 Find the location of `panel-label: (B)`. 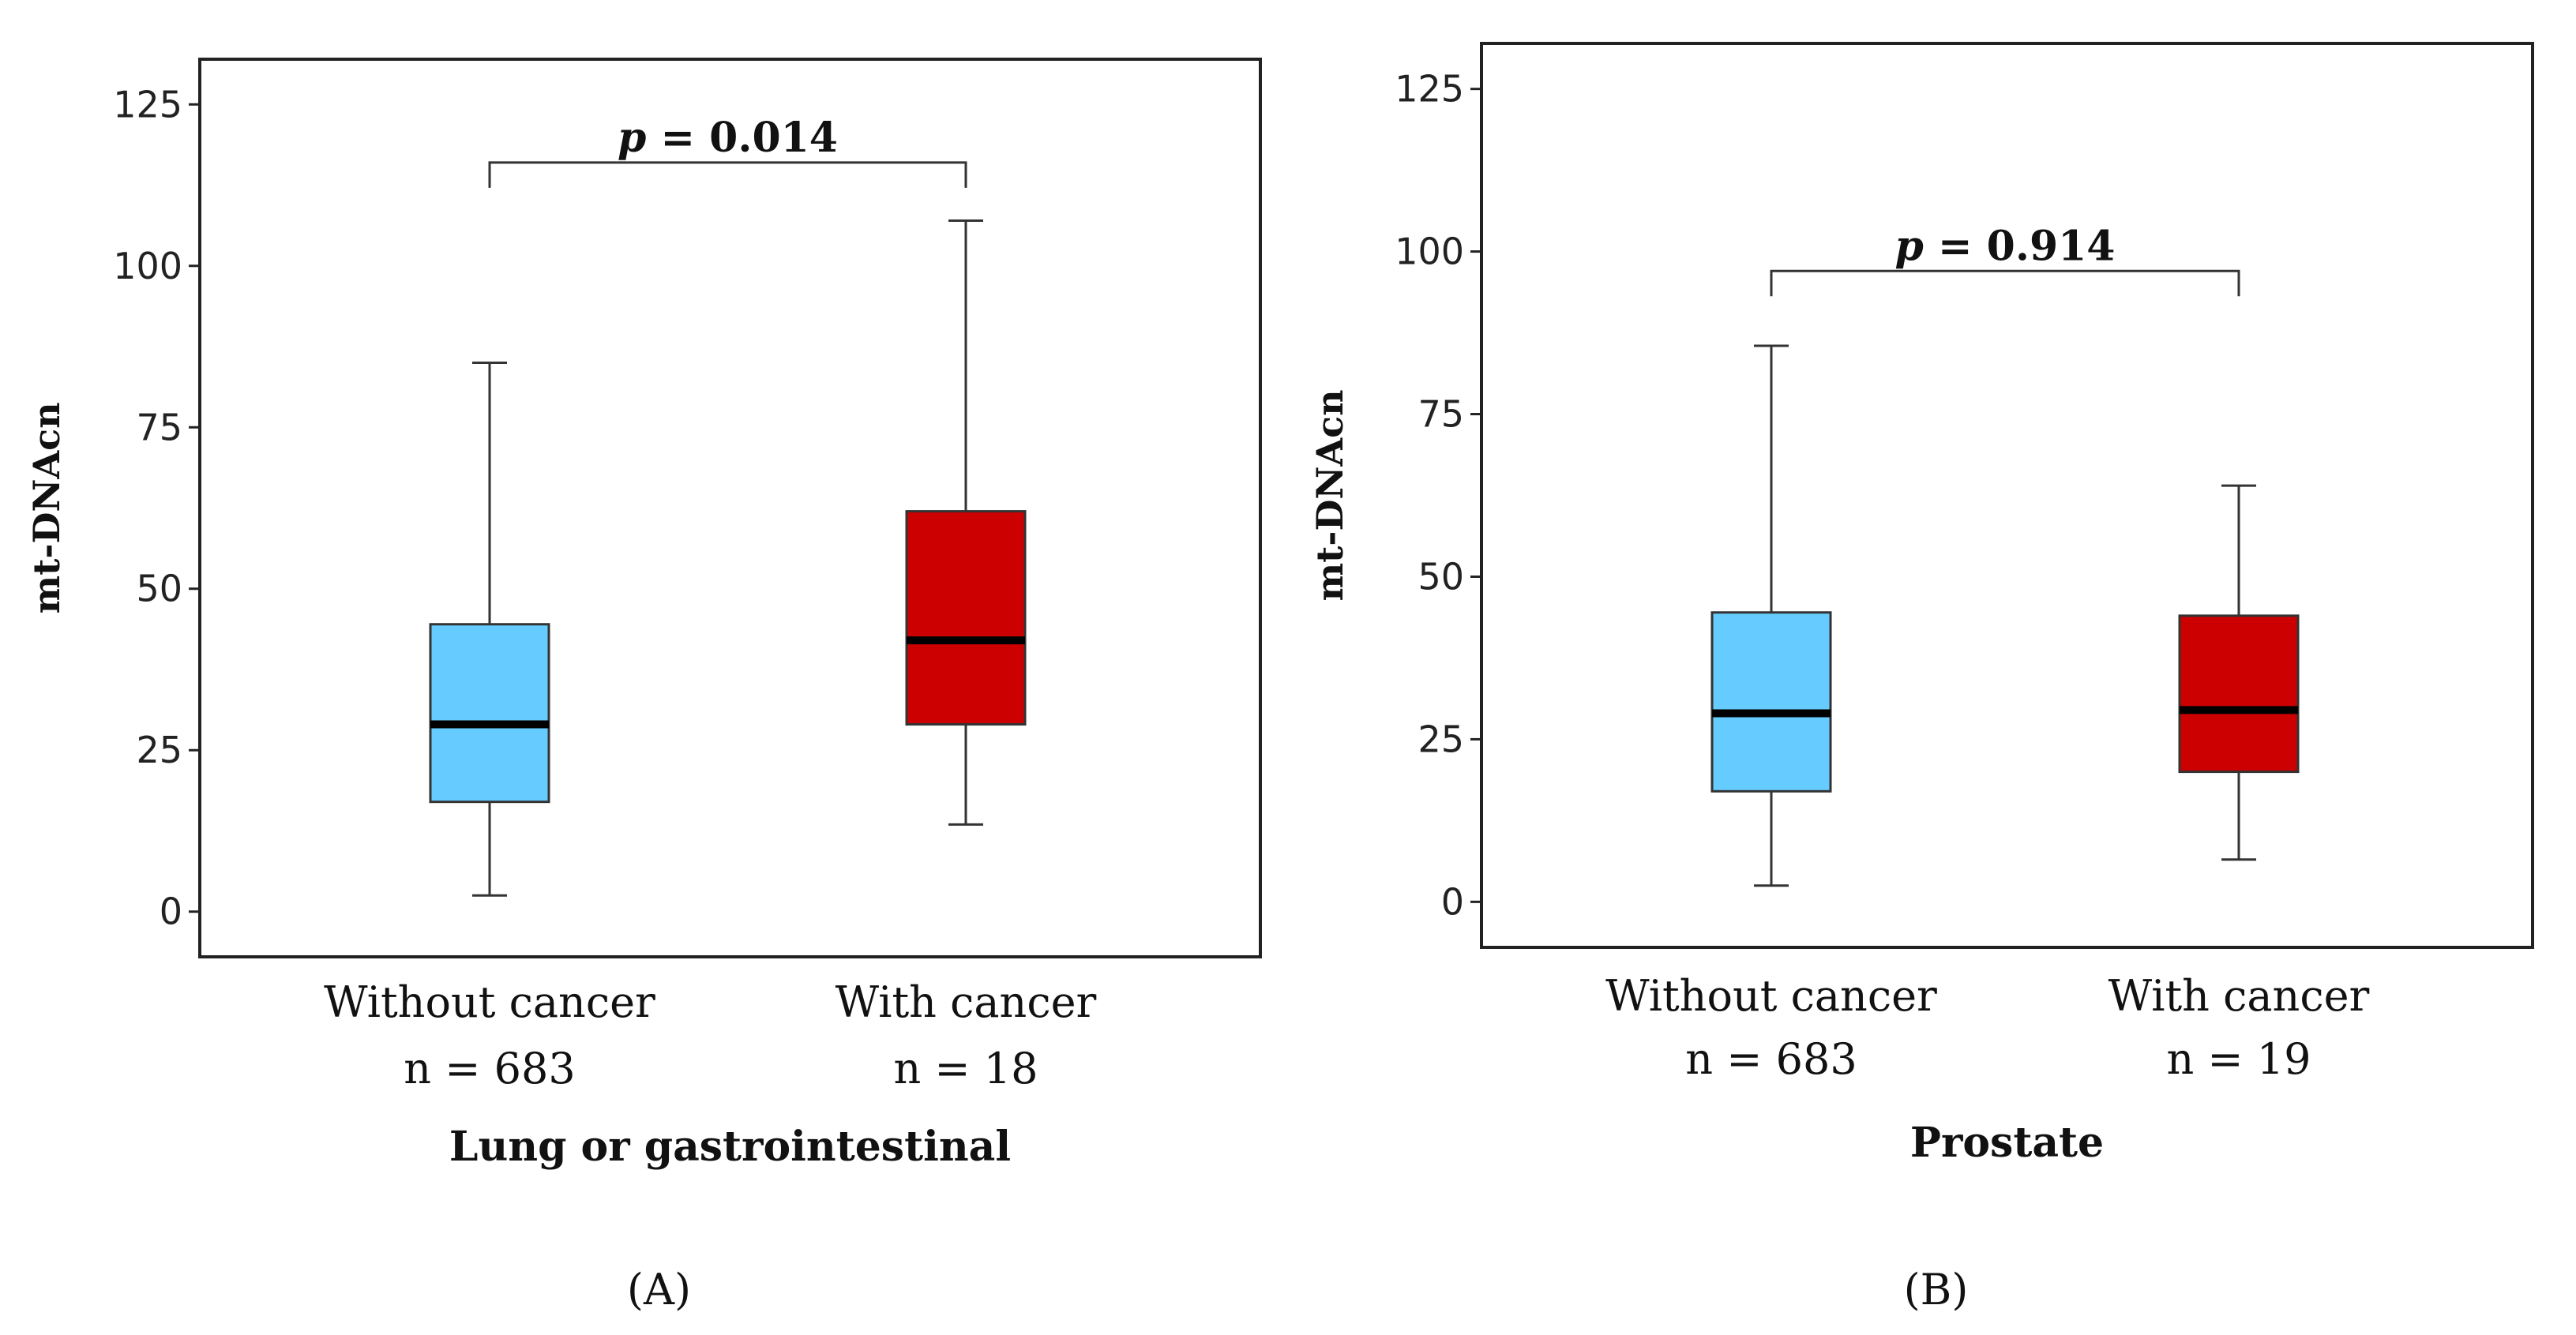

panel-label: (B) is located at coordinates (1936, 1289).